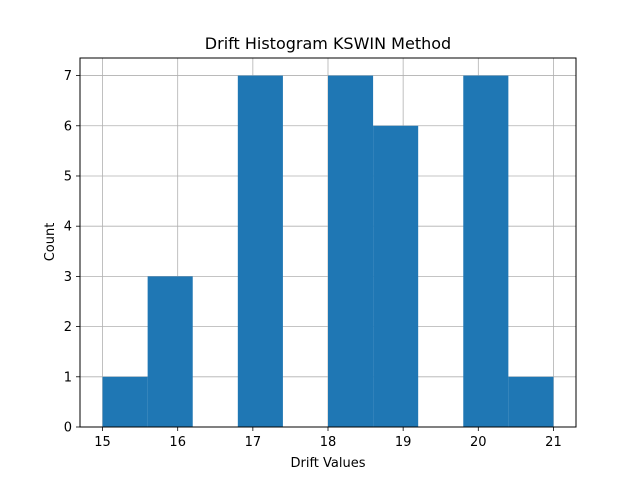  What do you see at coordinates (327, 463) in the screenshot?
I see `x-axis-label: Drift Values` at bounding box center [327, 463].